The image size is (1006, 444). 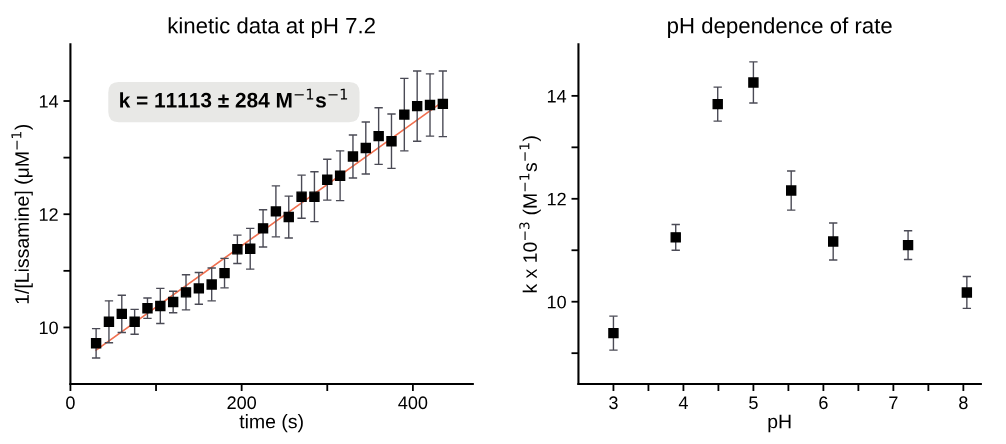 What do you see at coordinates (753, 403) in the screenshot?
I see `x-tick-label: 5` at bounding box center [753, 403].